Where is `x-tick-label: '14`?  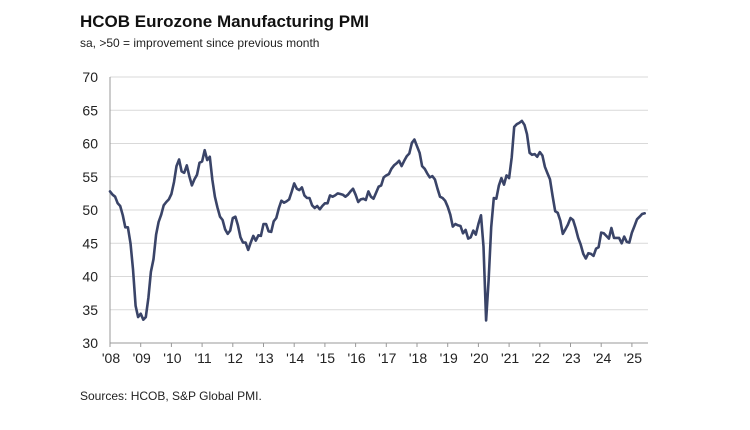 x-tick-label: '14 is located at coordinates (295, 358).